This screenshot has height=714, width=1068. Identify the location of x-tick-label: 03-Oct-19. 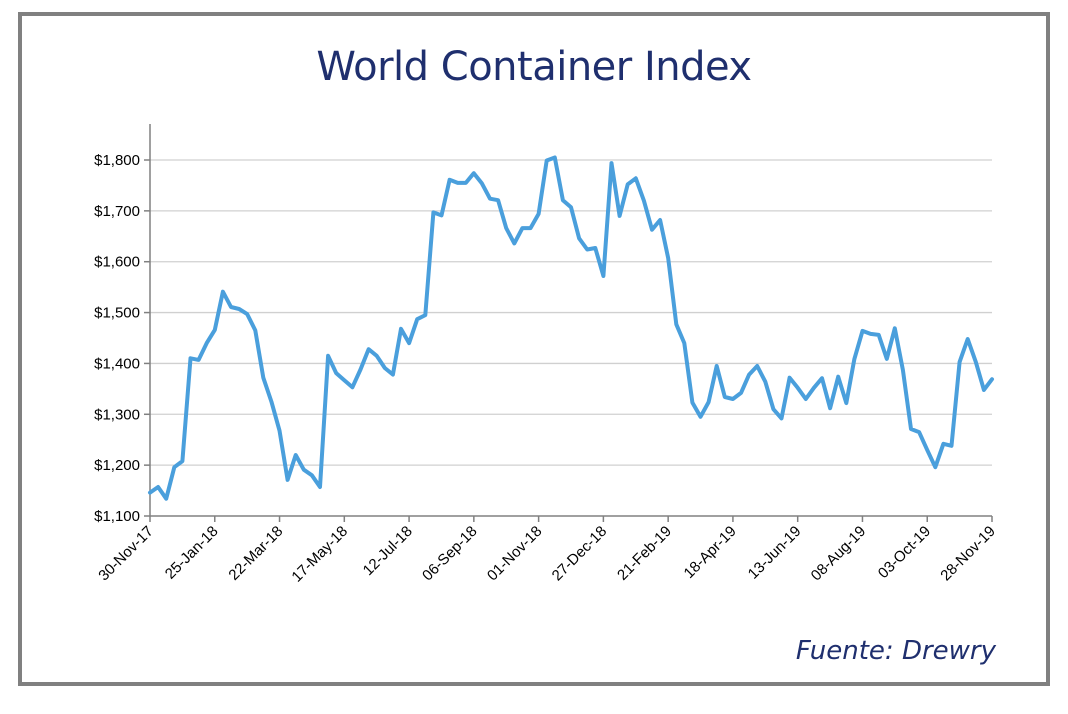
(904, 552).